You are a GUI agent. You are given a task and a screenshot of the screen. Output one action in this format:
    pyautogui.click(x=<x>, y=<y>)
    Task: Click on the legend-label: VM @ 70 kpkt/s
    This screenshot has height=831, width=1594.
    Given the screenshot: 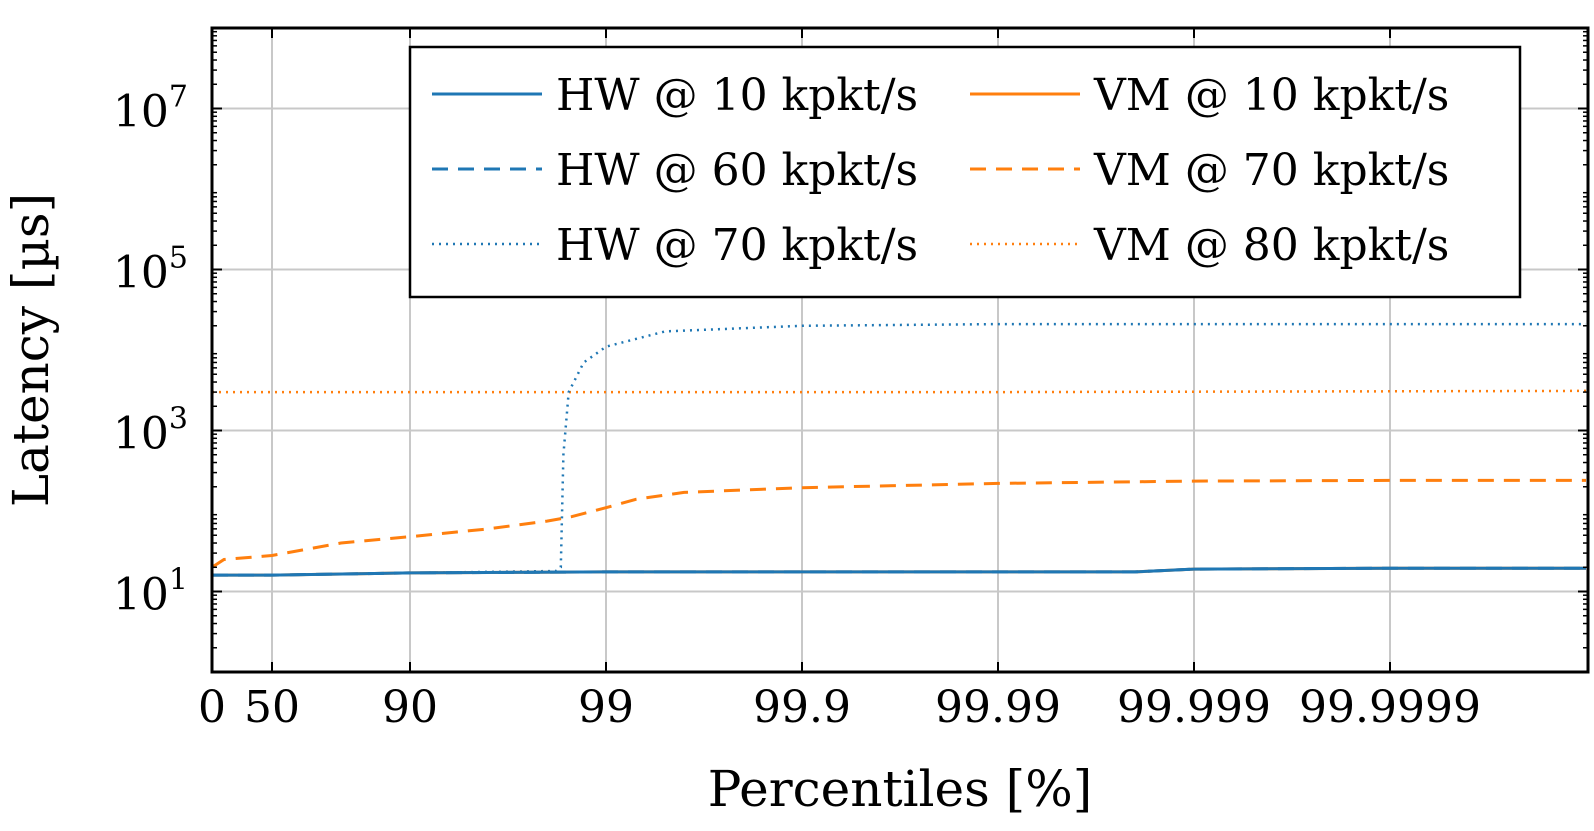 What is the action you would take?
    pyautogui.click(x=1271, y=170)
    